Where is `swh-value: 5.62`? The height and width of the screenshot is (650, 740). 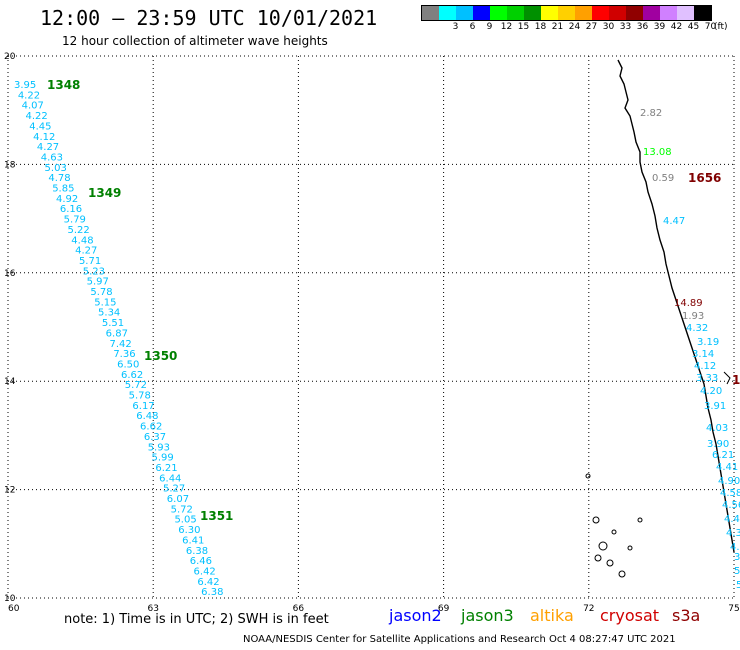
swh-value: 5.62 is located at coordinates (737, 571).